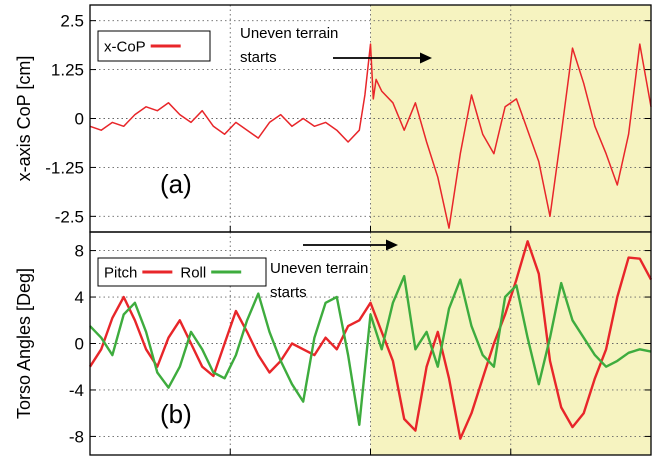 The height and width of the screenshot is (462, 661). Describe the element at coordinates (176, 184) in the screenshot. I see `panel-label: (a)` at that location.